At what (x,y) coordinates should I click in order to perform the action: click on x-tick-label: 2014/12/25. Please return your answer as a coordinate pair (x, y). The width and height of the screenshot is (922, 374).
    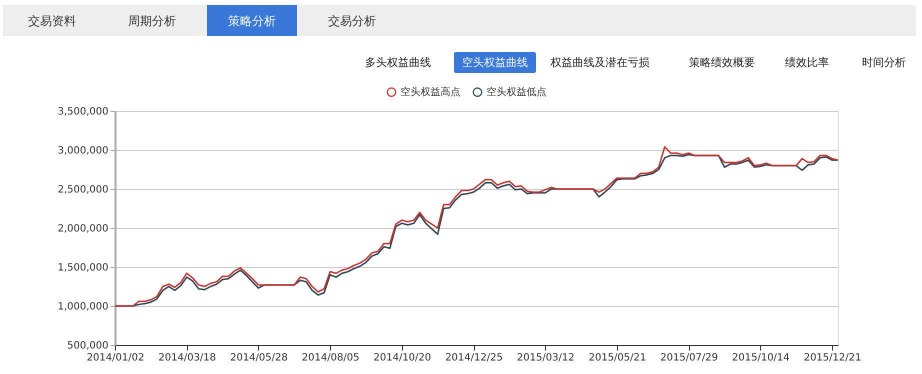
    Looking at the image, I should click on (474, 358).